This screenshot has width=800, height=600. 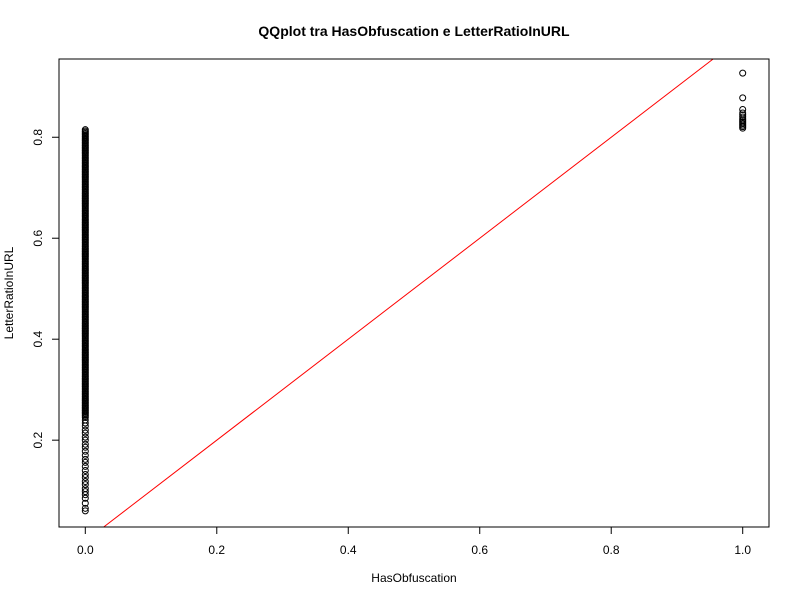 What do you see at coordinates (45, 289) in the screenshot?
I see `y-axis: 0.2 0.4 0.6 0.8` at bounding box center [45, 289].